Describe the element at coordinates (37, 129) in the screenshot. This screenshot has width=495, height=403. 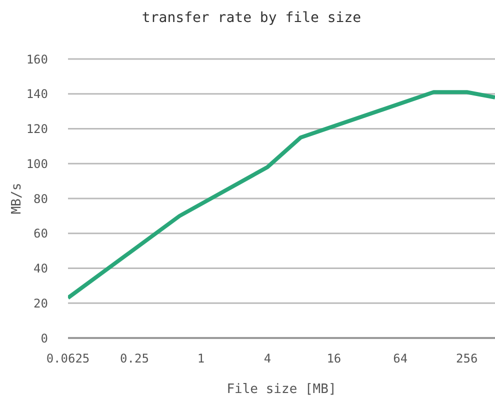
I see `y-tick-label: 120` at that location.